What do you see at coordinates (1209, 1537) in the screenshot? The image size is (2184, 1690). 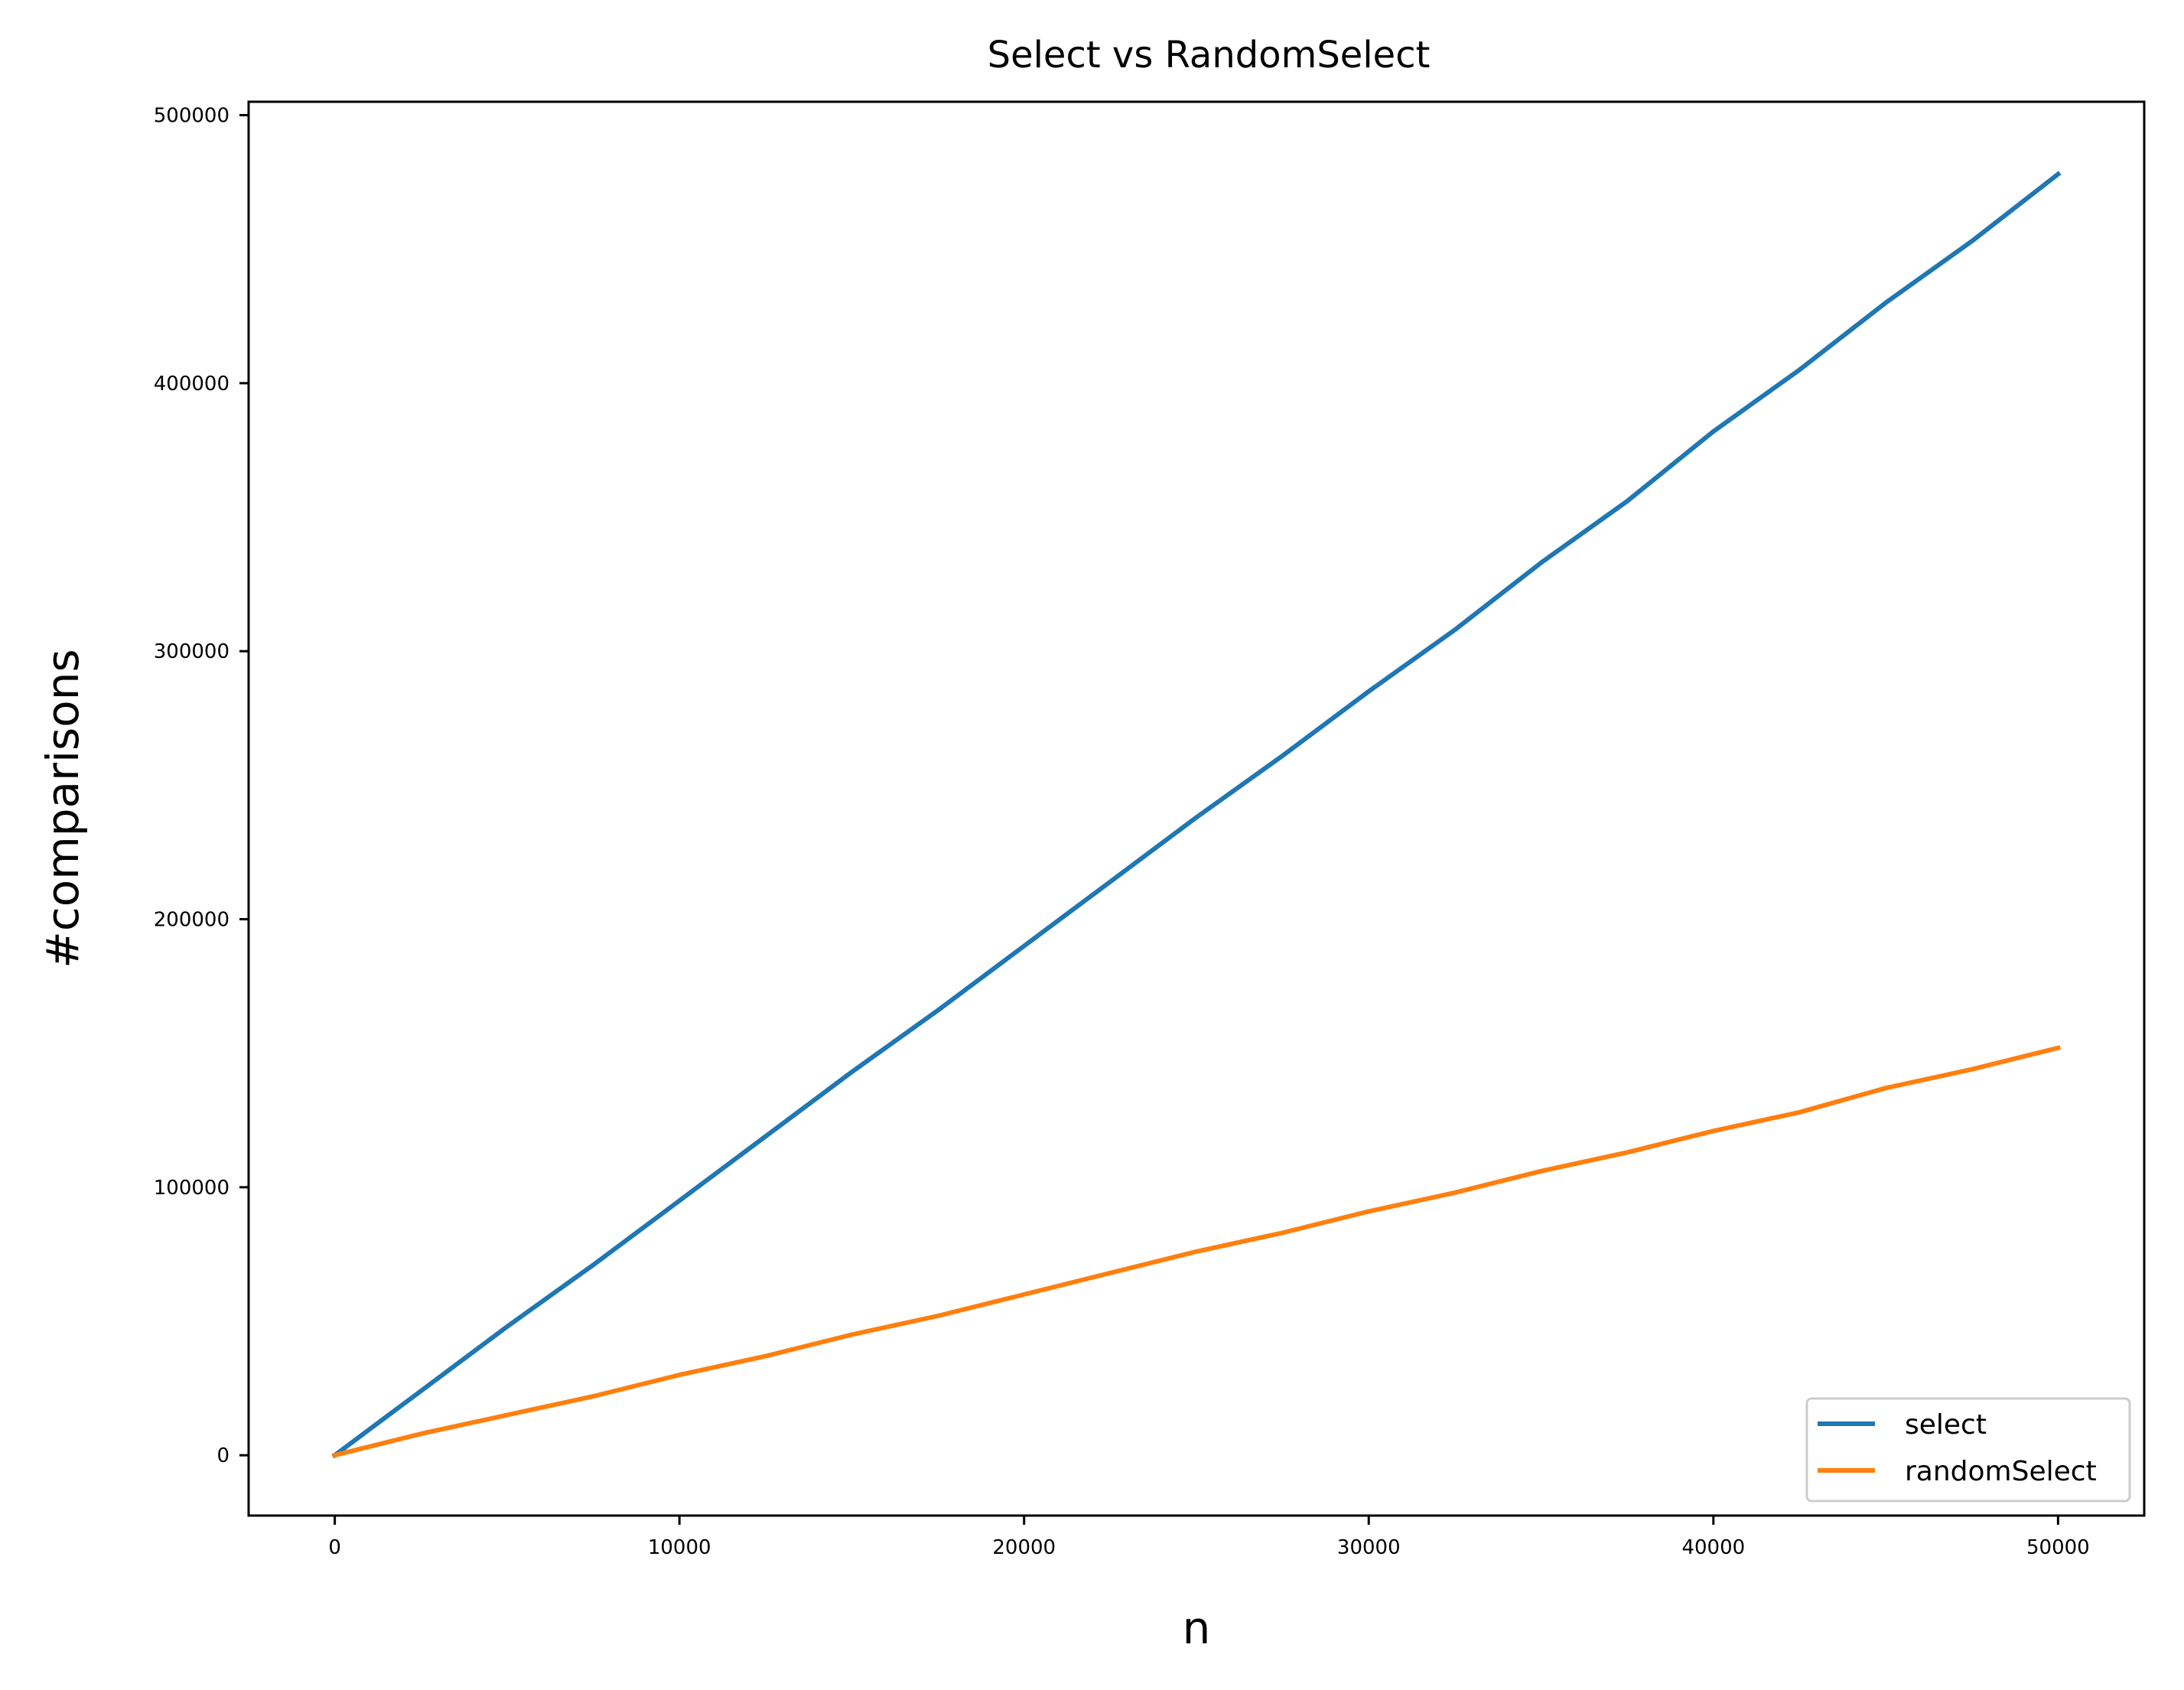 I see `x-axis: 0 10000 20000 30000 40000 50000` at bounding box center [1209, 1537].